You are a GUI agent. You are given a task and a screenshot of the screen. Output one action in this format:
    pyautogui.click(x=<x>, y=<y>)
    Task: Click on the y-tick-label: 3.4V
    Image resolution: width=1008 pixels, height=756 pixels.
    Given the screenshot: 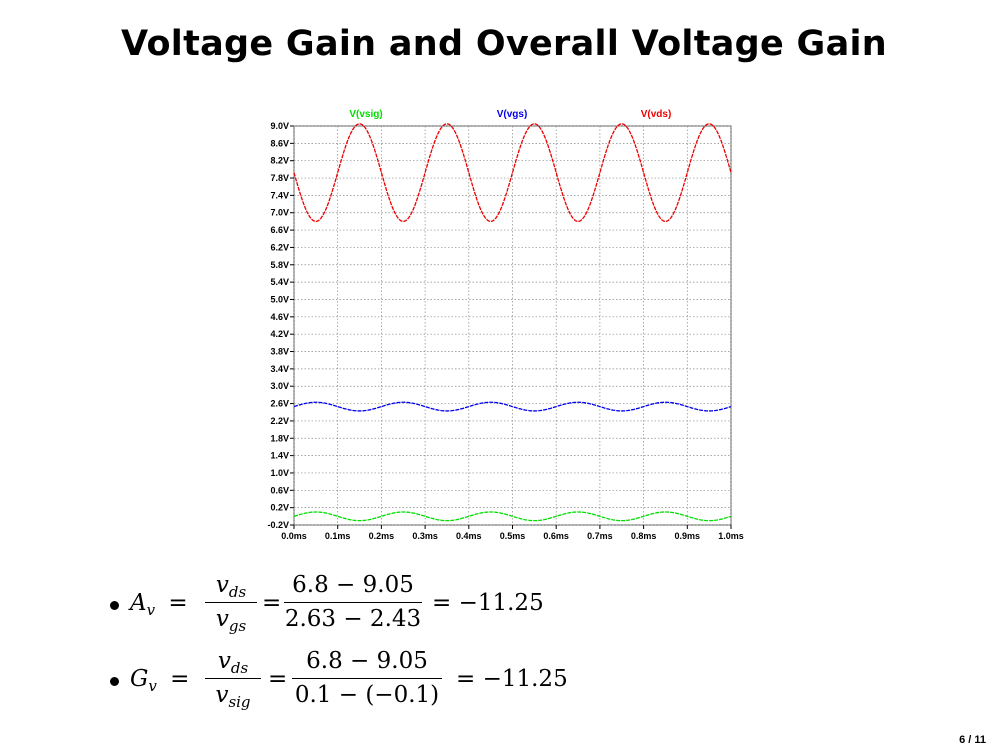 What is the action you would take?
    pyautogui.click(x=279, y=369)
    